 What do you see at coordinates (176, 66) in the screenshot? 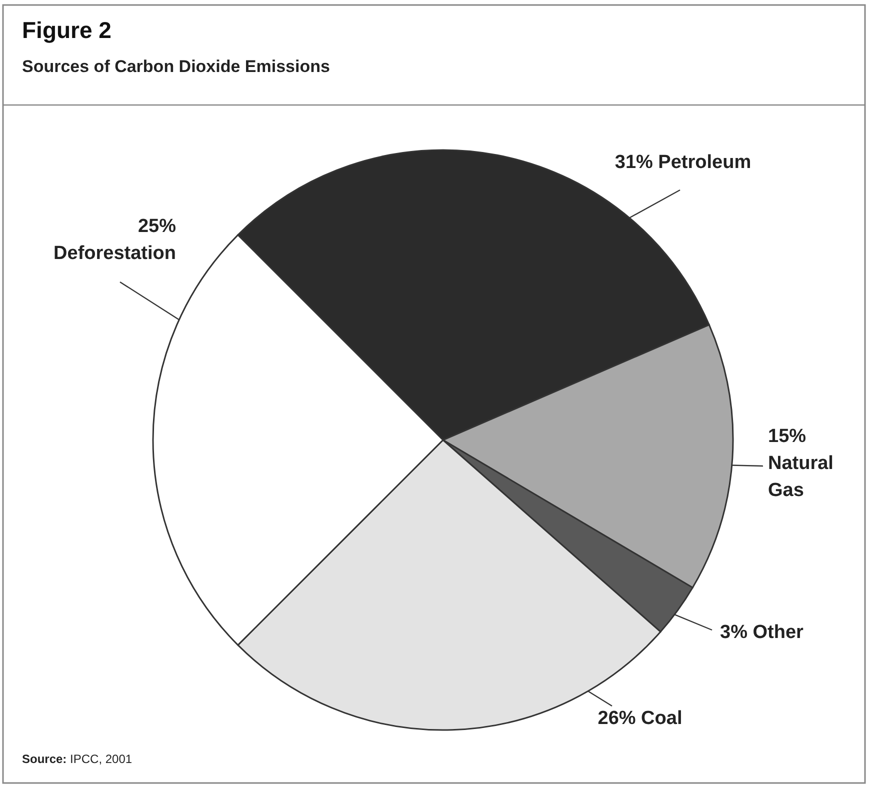
I see `chart-subtitle: Sources of Carbon Dioxide Emissions` at bounding box center [176, 66].